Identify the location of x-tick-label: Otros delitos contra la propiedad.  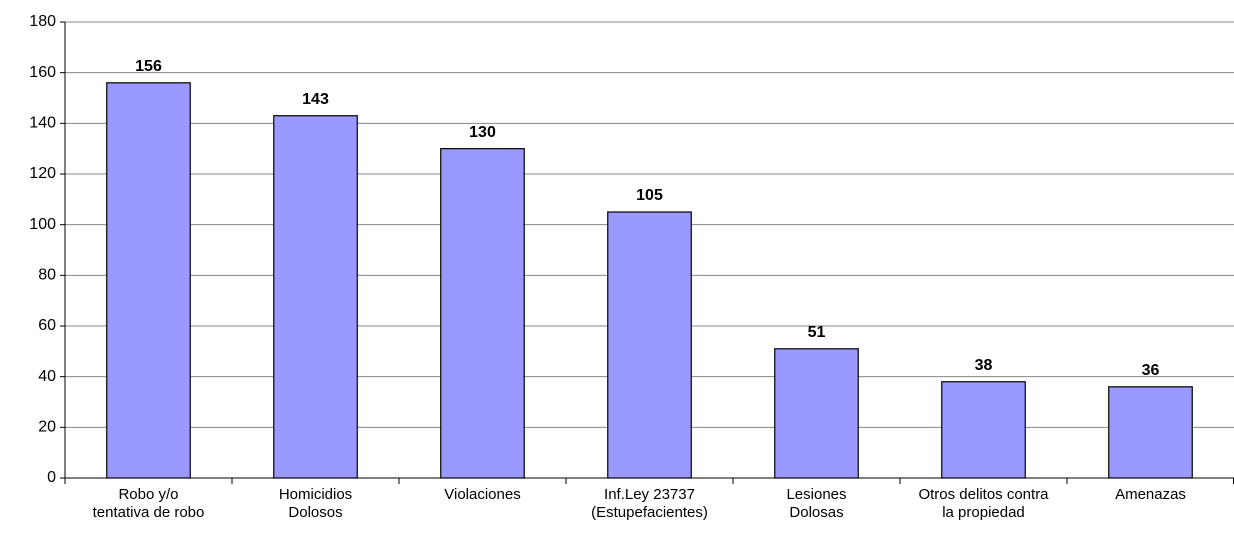
(983, 503).